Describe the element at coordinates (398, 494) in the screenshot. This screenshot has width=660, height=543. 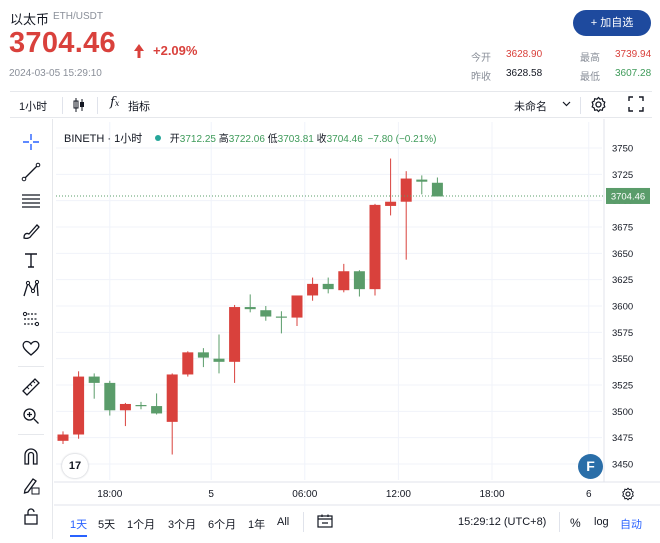
I see `time-tick-label: 12:00` at that location.